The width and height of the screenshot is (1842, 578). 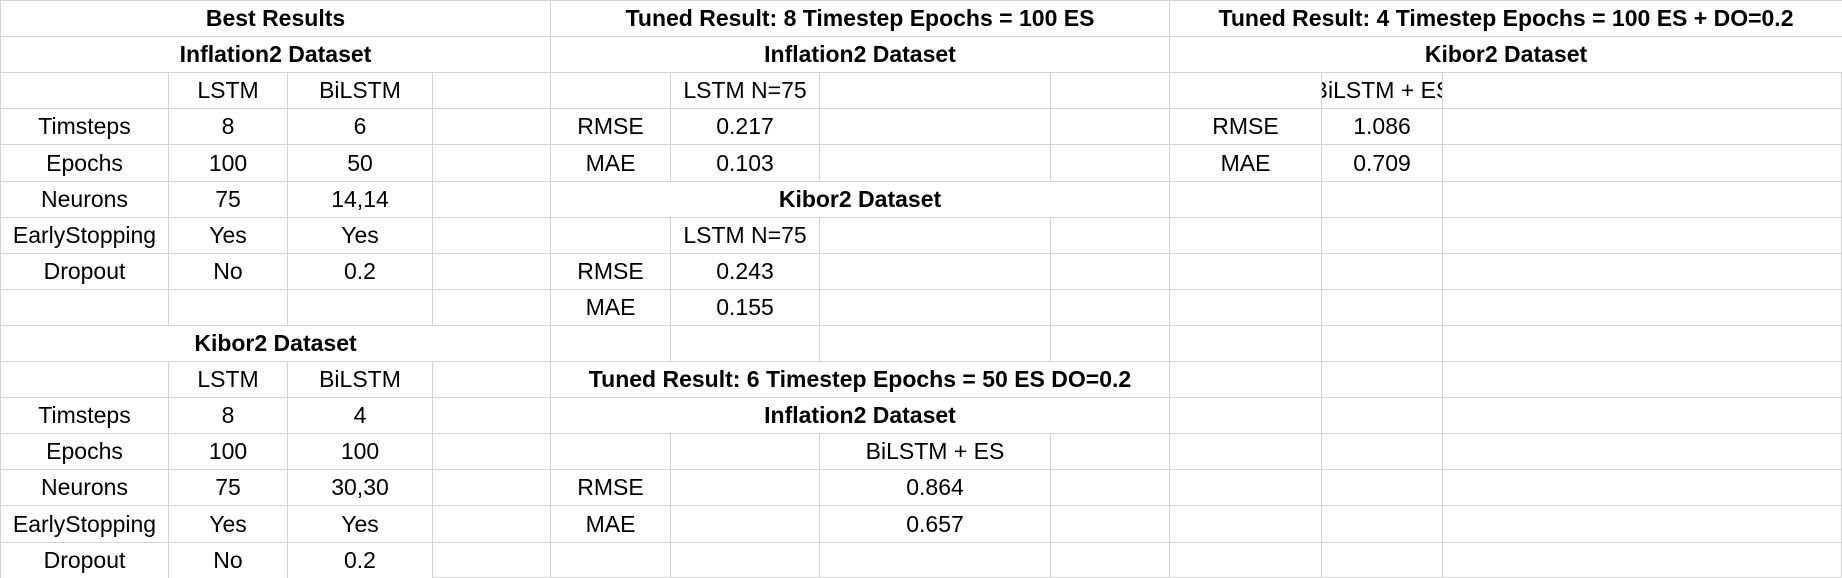 What do you see at coordinates (275, 18) in the screenshot?
I see `best-results-title: Best Results` at bounding box center [275, 18].